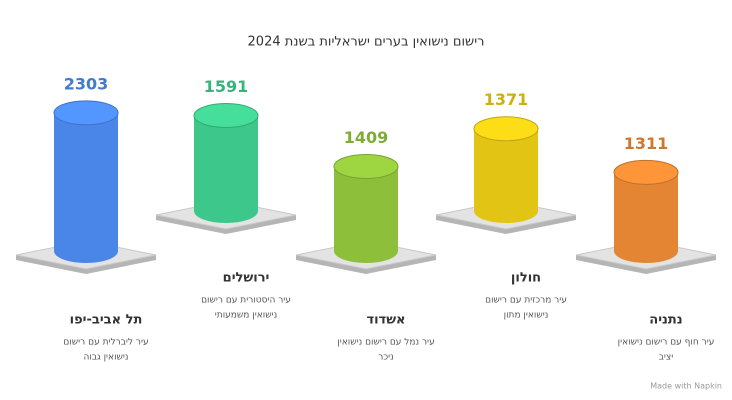 Image resolution: width=732 pixels, height=400 pixels. Describe the element at coordinates (526, 301) in the screenshot. I see `description: עיר מרכזית עם רישום` at that location.